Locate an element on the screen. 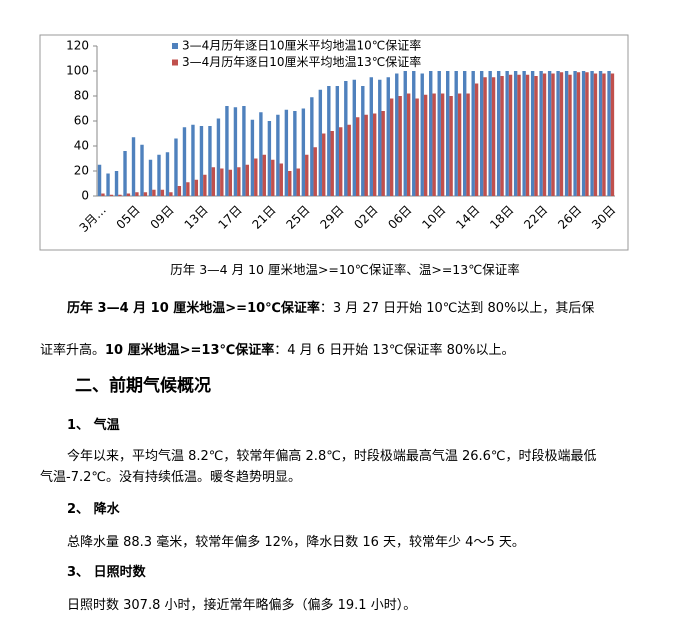 The image size is (690, 619). y-tick-label: 100 is located at coordinates (77, 71).